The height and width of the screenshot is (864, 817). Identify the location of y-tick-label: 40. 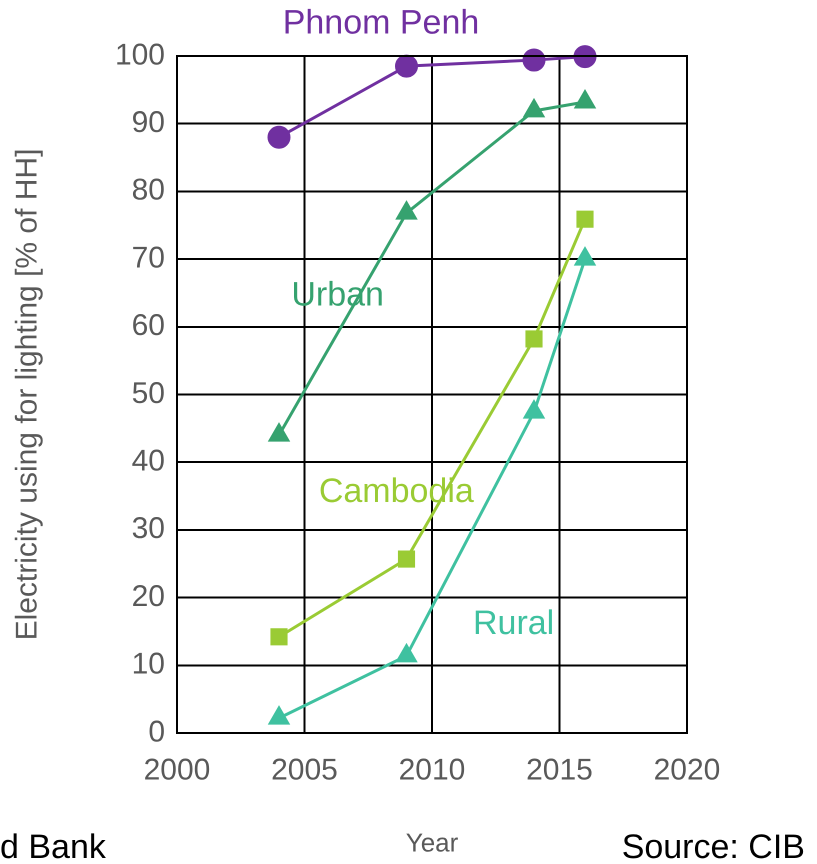
(148, 461).